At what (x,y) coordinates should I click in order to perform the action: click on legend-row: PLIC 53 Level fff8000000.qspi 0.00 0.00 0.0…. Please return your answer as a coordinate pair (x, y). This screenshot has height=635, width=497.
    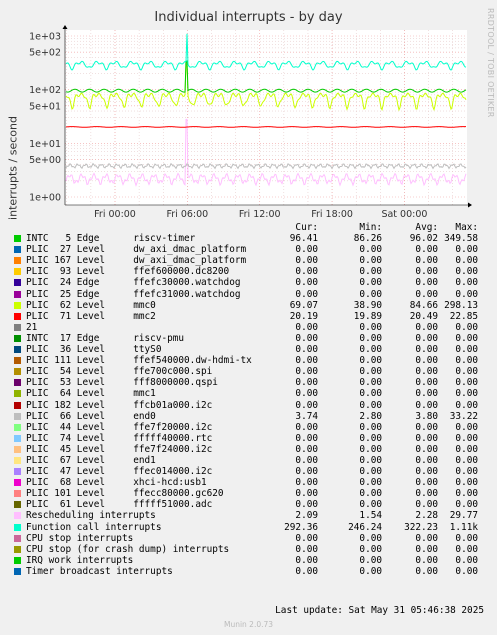
    Looking at the image, I should click on (253, 382).